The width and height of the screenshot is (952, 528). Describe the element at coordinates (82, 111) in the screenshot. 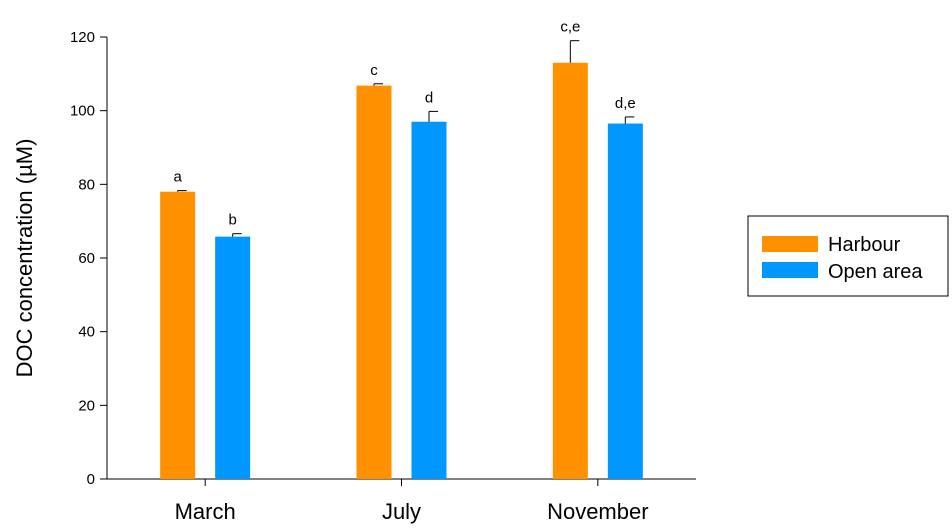

I see `y-tick-label: 100` at that location.